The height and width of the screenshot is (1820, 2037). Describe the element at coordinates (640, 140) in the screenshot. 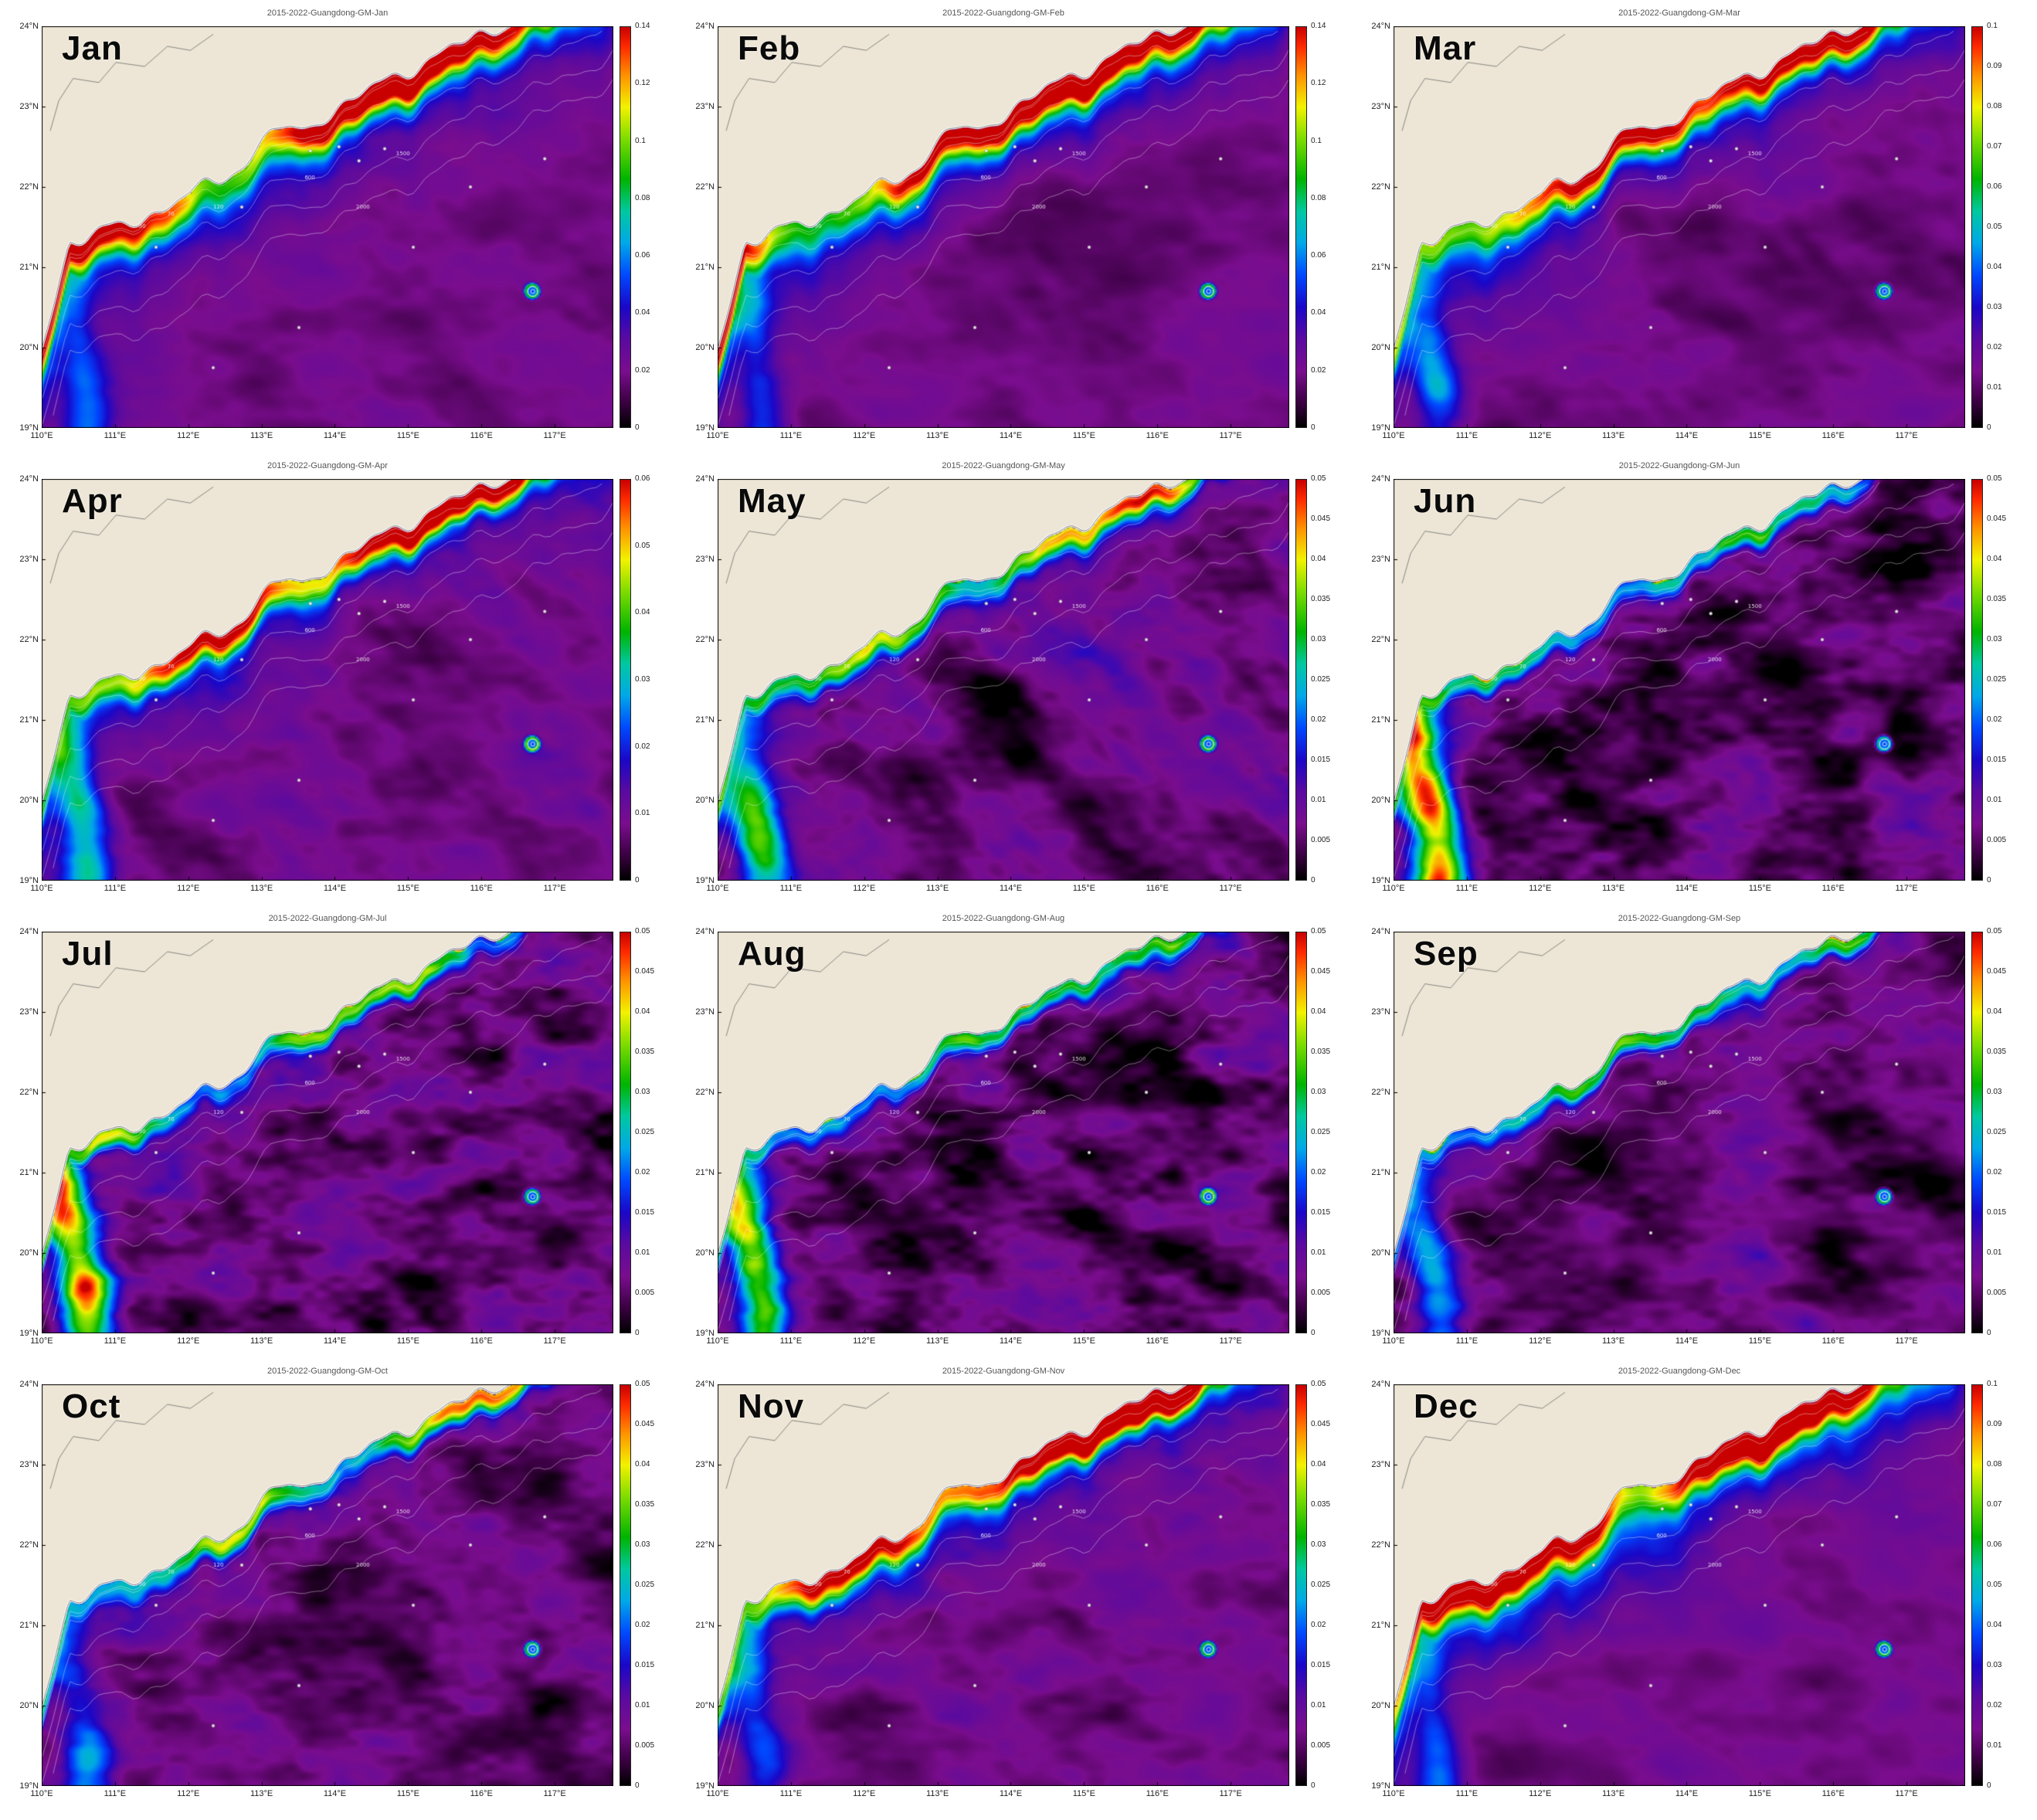

I see `colorbar-tick-label: 0.1` at that location.